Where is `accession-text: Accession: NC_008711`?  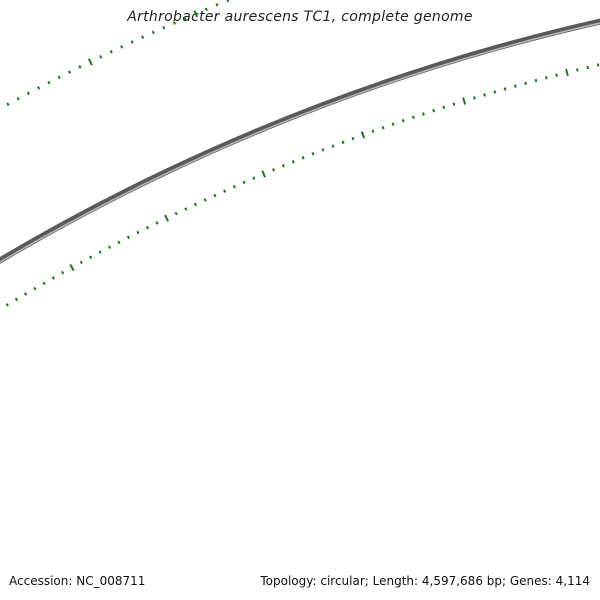
accession-text: Accession: NC_008711 is located at coordinates (77, 581).